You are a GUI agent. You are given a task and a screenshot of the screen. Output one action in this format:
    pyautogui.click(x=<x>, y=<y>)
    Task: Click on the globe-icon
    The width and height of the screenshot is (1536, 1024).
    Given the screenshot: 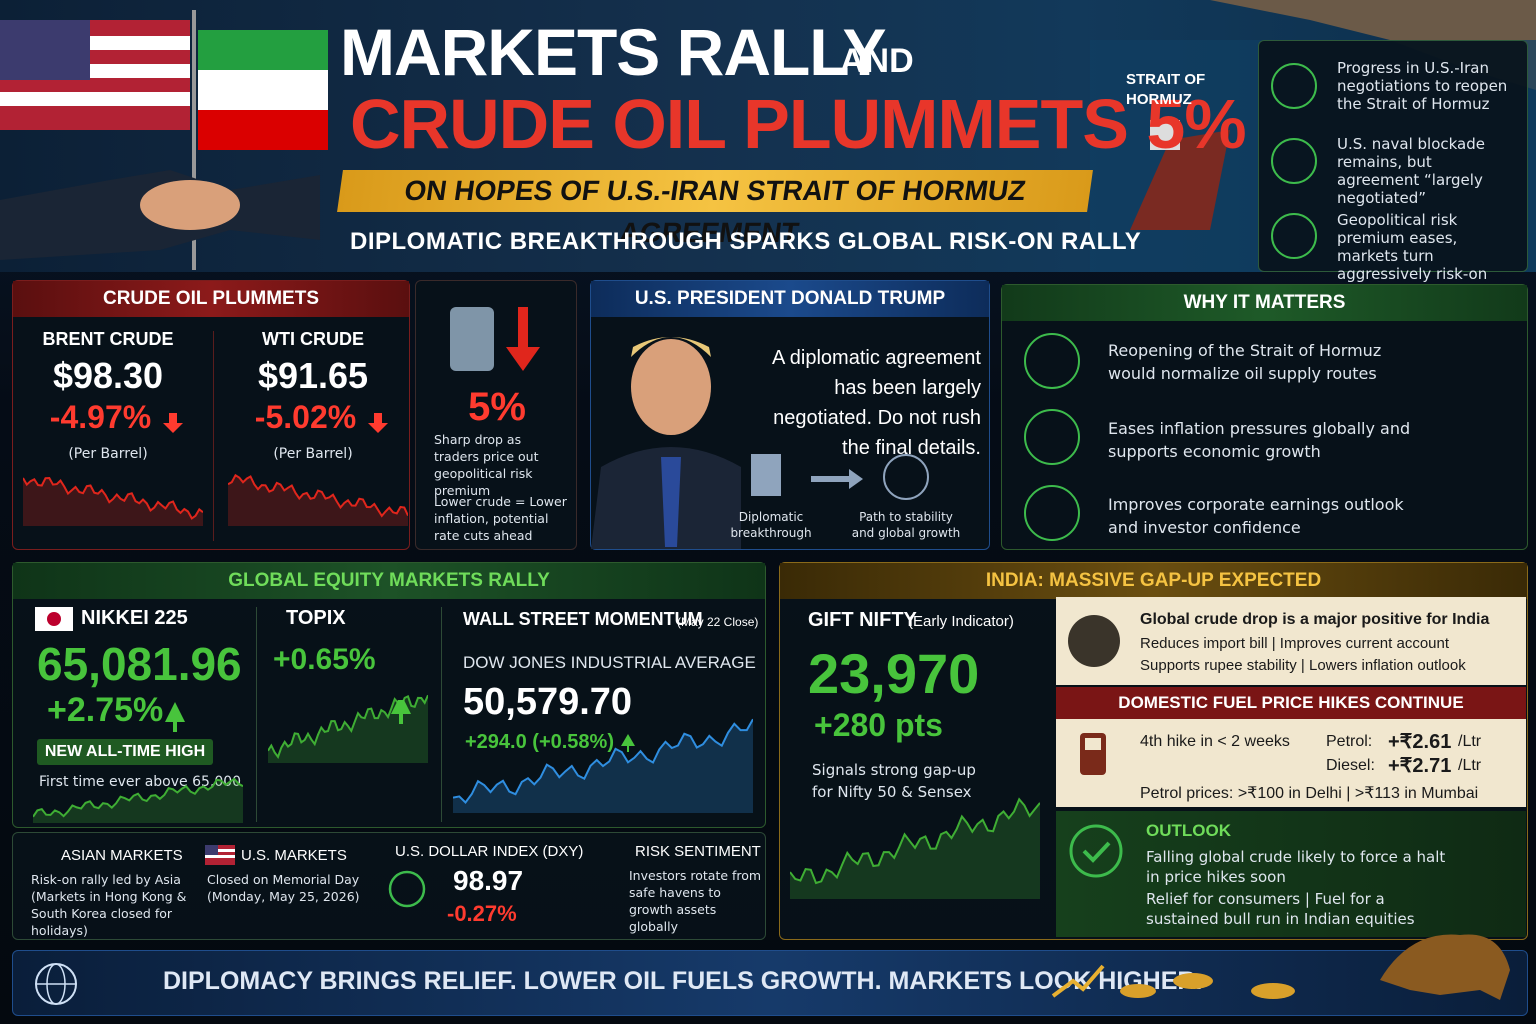 What is the action you would take?
    pyautogui.click(x=56, y=984)
    